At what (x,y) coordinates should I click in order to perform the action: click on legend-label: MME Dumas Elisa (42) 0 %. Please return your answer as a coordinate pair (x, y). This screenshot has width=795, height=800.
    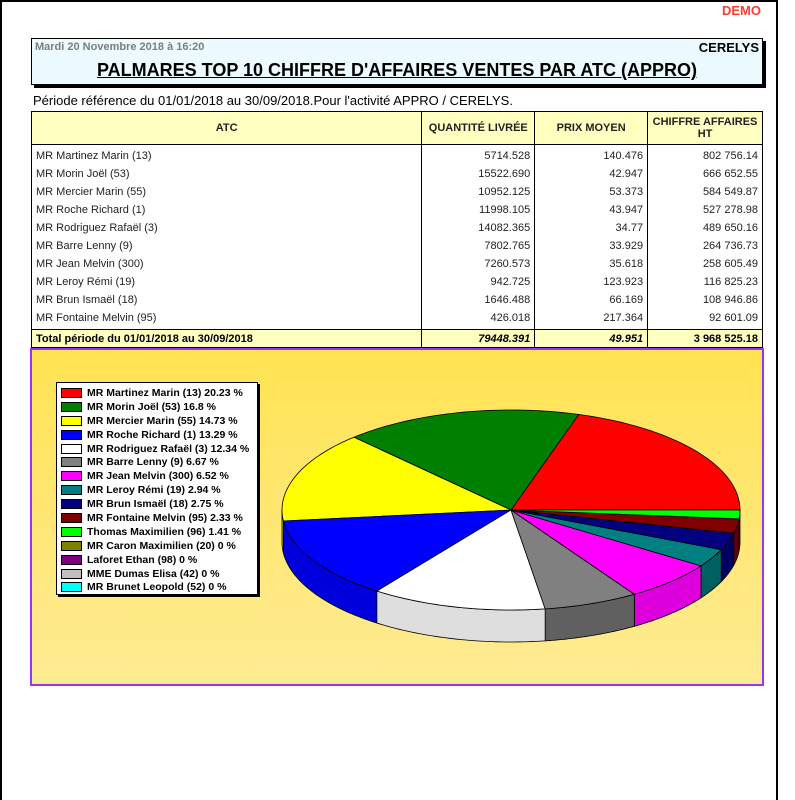
    Looking at the image, I should click on (153, 573).